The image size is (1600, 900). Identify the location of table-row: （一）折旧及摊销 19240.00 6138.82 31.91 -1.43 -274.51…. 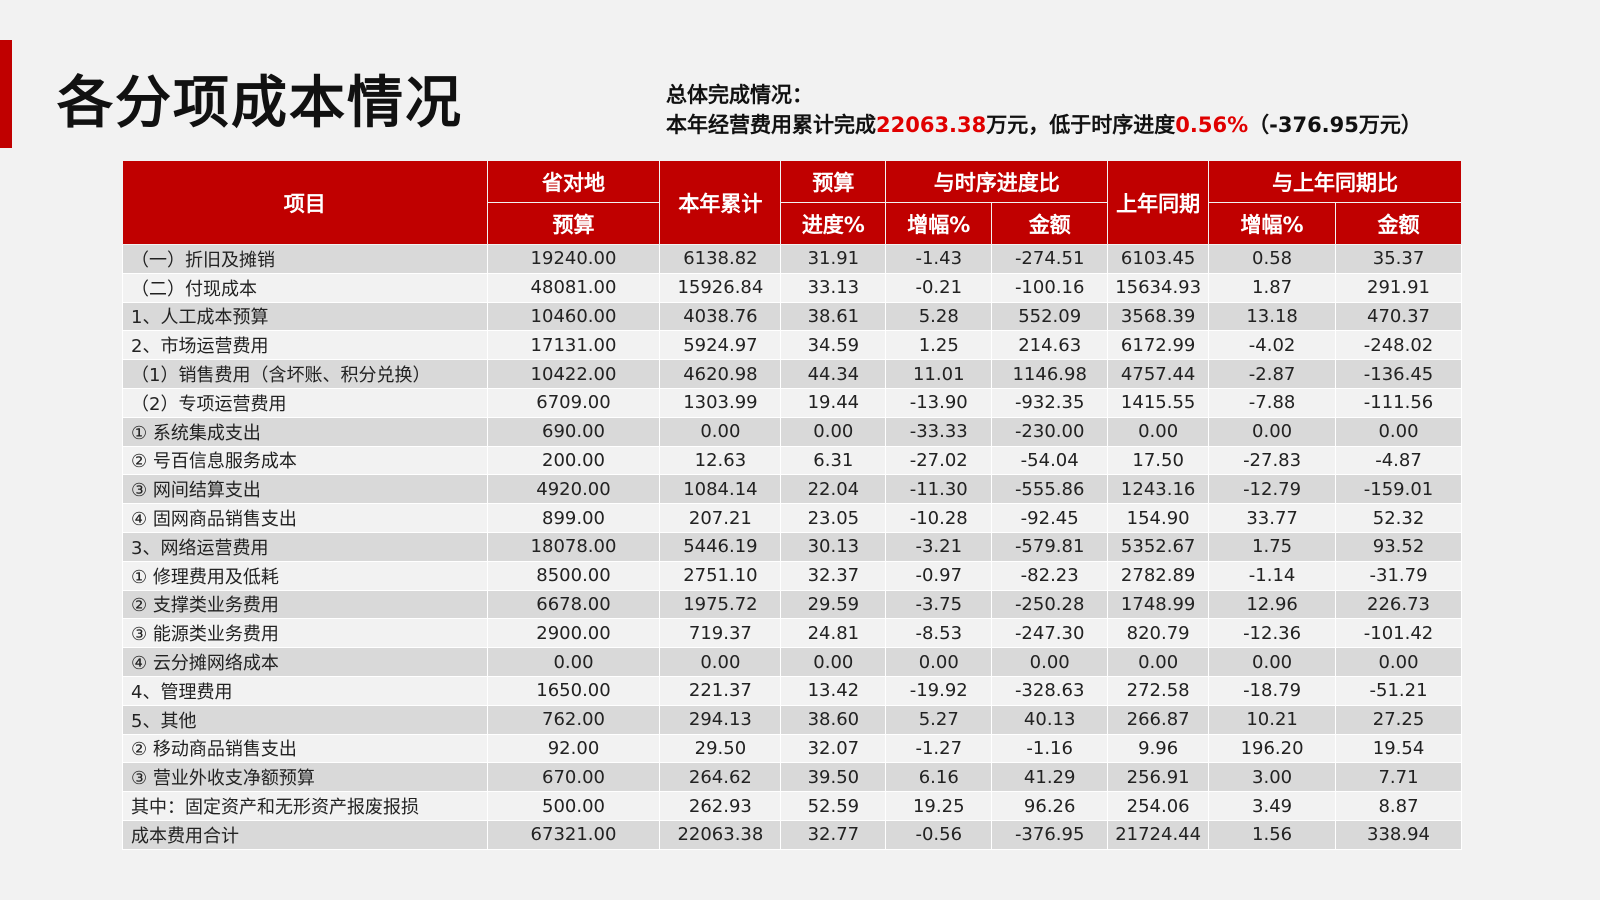
(792, 259).